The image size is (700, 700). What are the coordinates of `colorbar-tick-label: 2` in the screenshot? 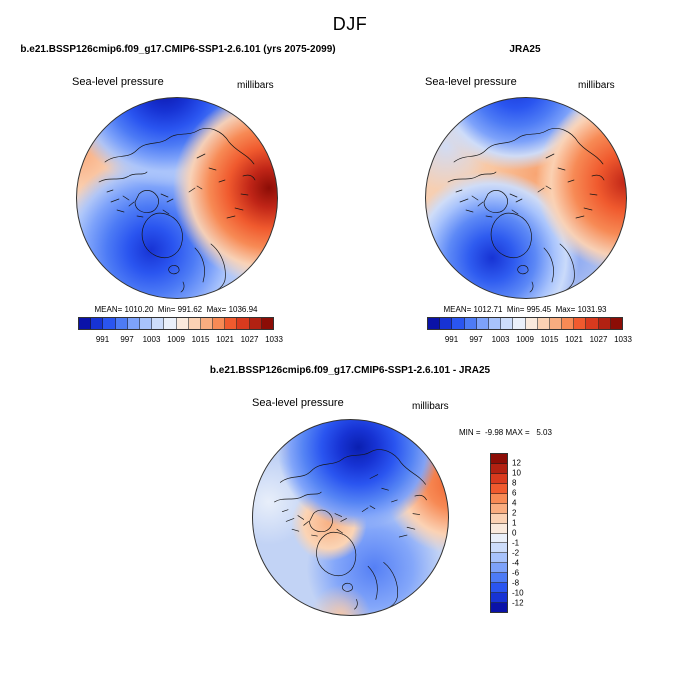 It's located at (514, 513).